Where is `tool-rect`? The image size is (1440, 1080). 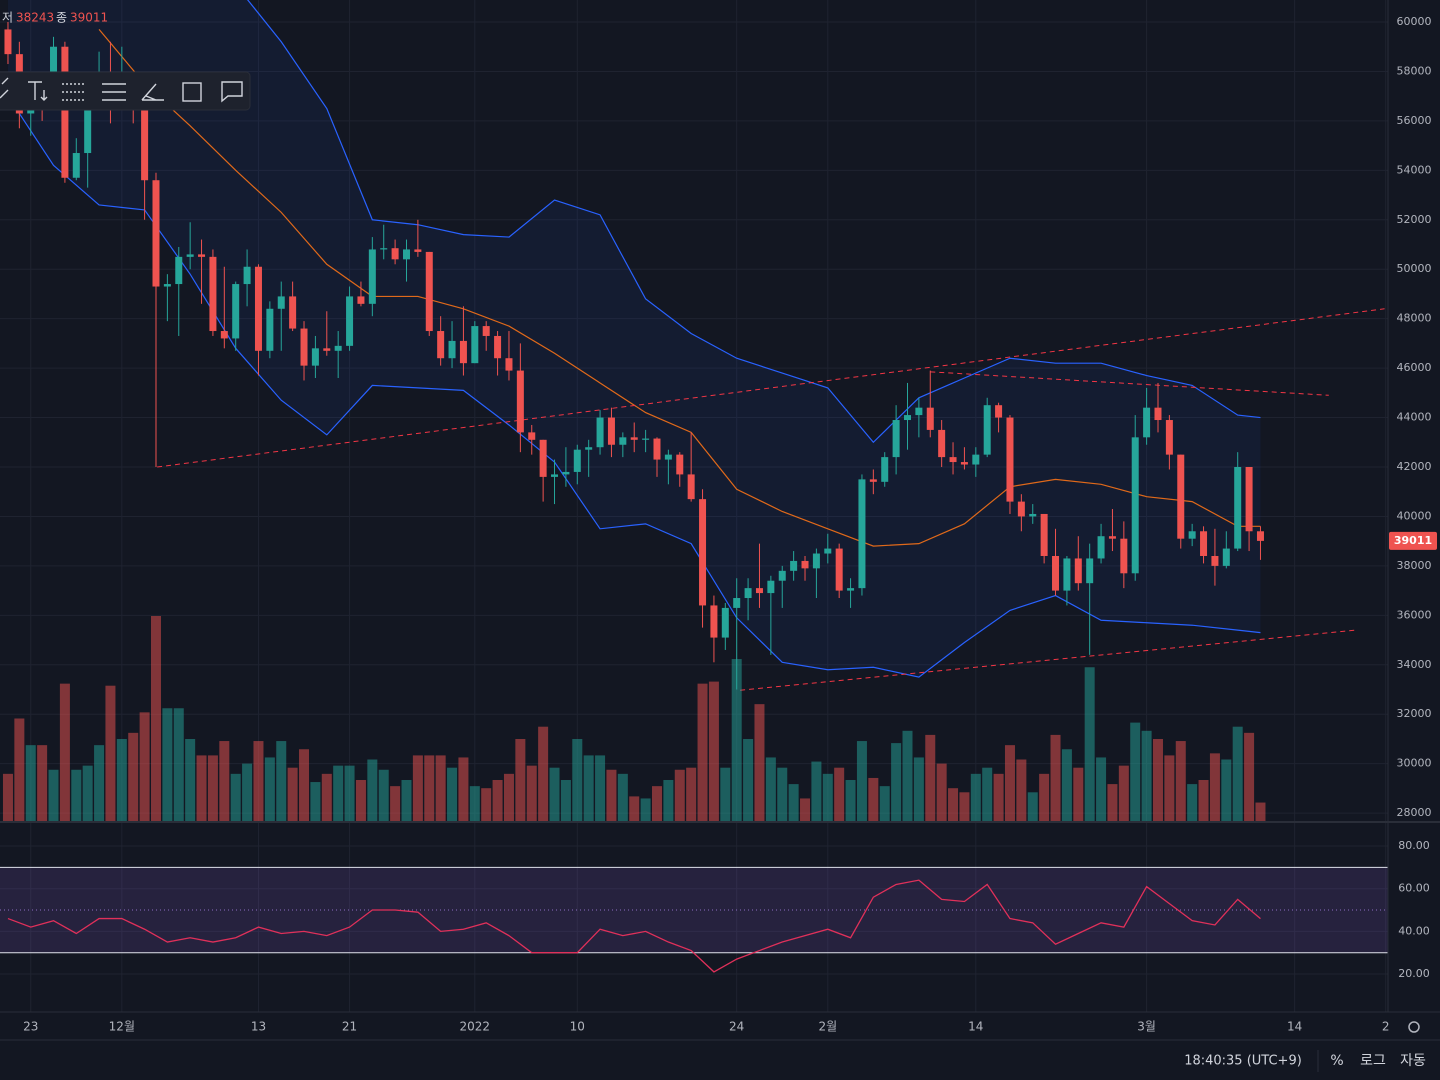 tool-rect is located at coordinates (192, 92).